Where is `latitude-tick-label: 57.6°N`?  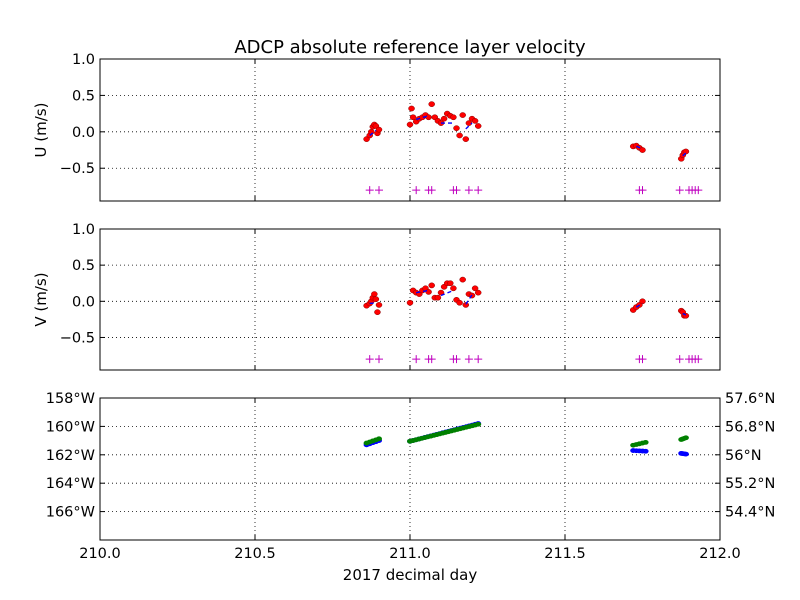
latitude-tick-label: 57.6°N is located at coordinates (750, 399).